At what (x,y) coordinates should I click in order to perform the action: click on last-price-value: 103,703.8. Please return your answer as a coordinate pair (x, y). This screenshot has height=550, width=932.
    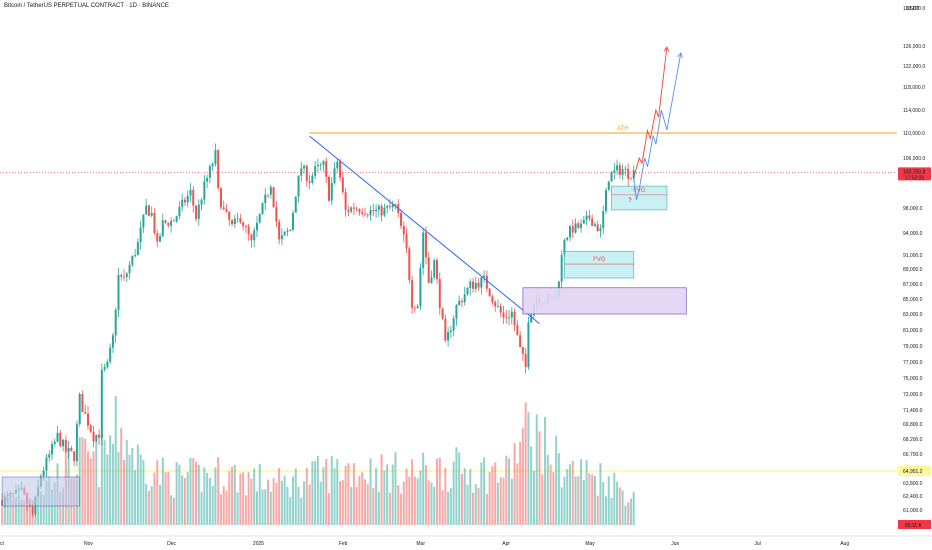
    Looking at the image, I should click on (914, 172).